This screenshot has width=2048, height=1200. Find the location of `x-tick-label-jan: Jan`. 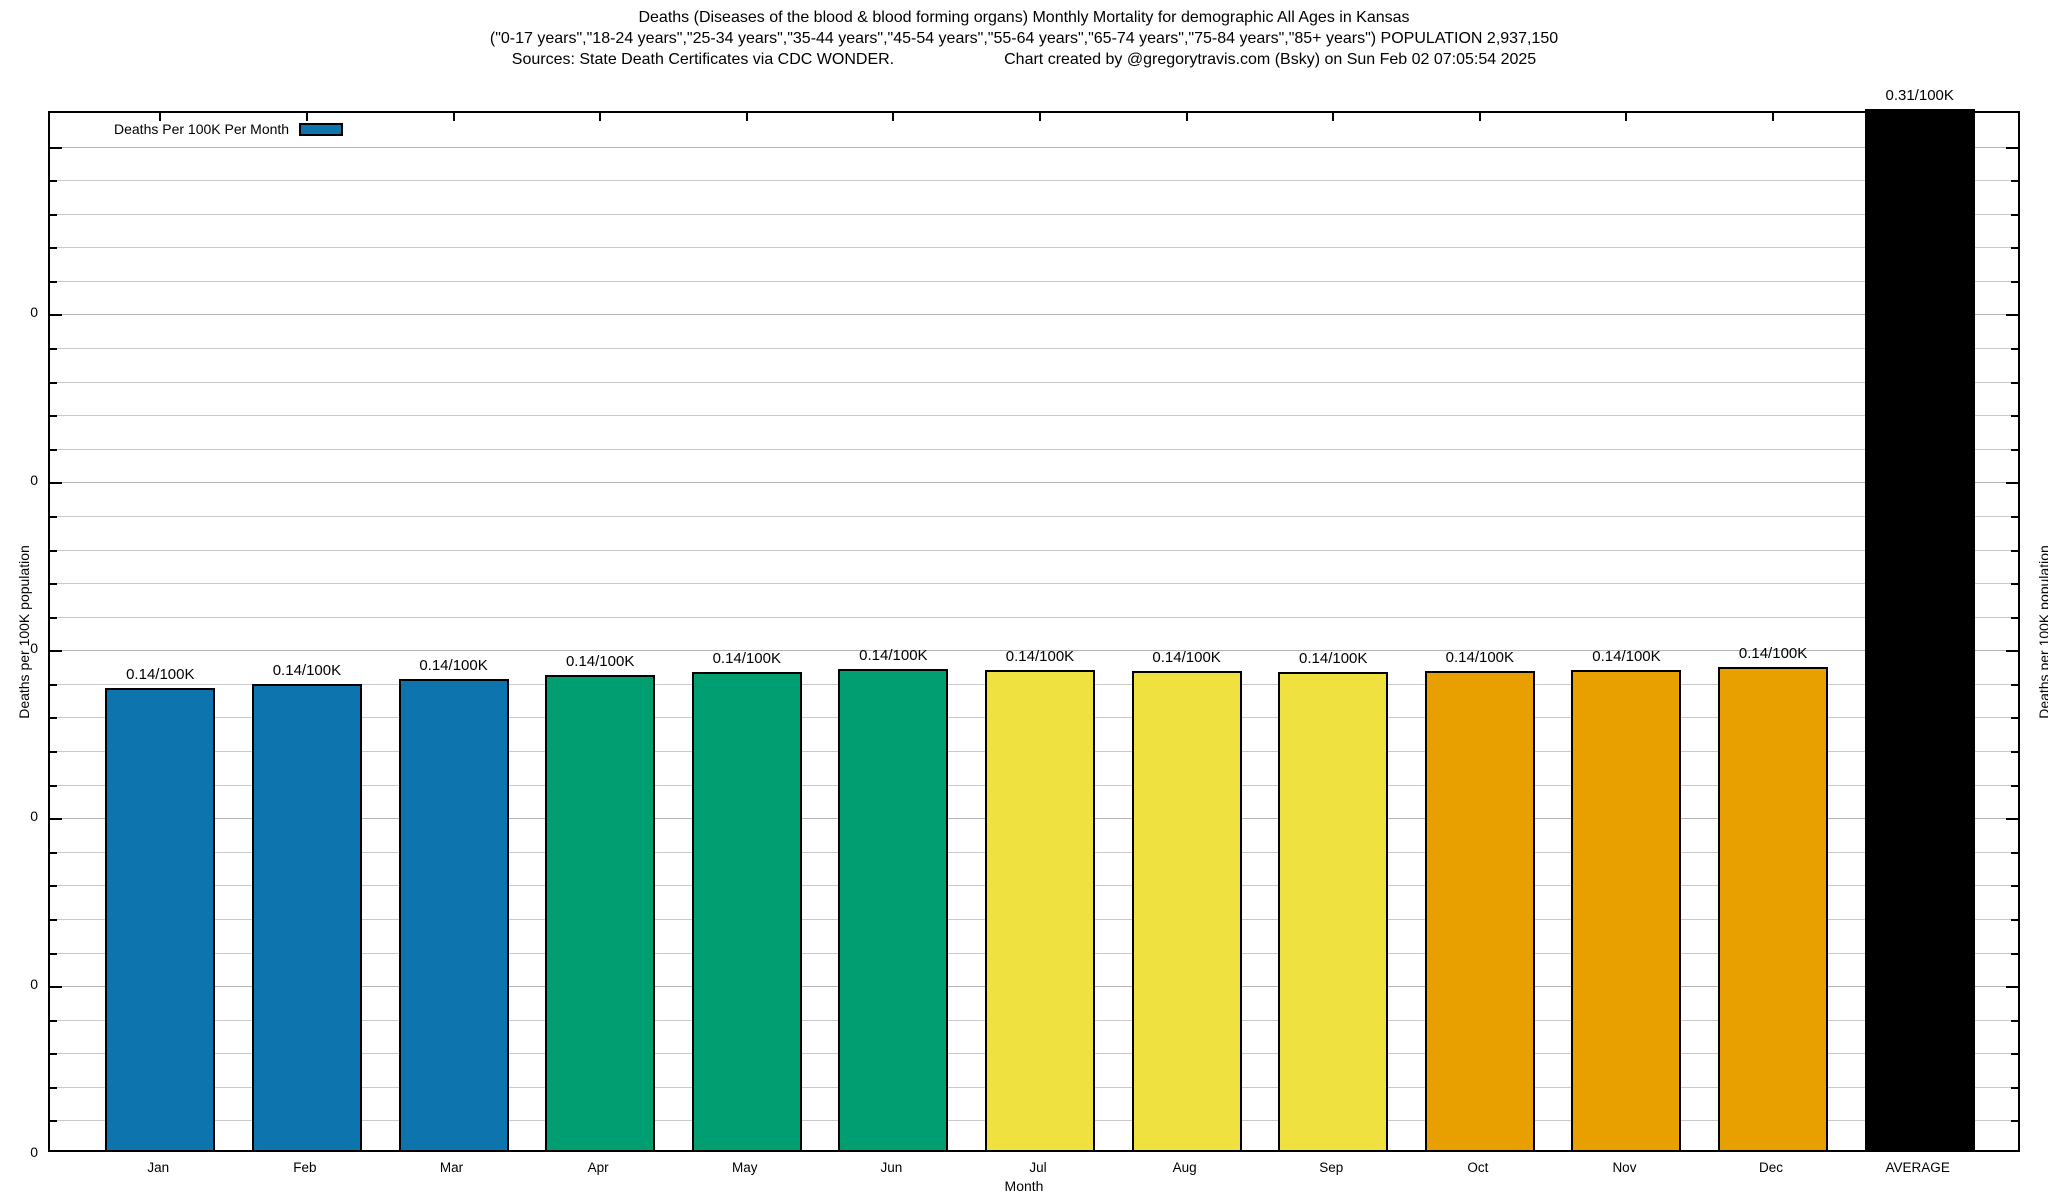

x-tick-label-jan: Jan is located at coordinates (158, 1167).